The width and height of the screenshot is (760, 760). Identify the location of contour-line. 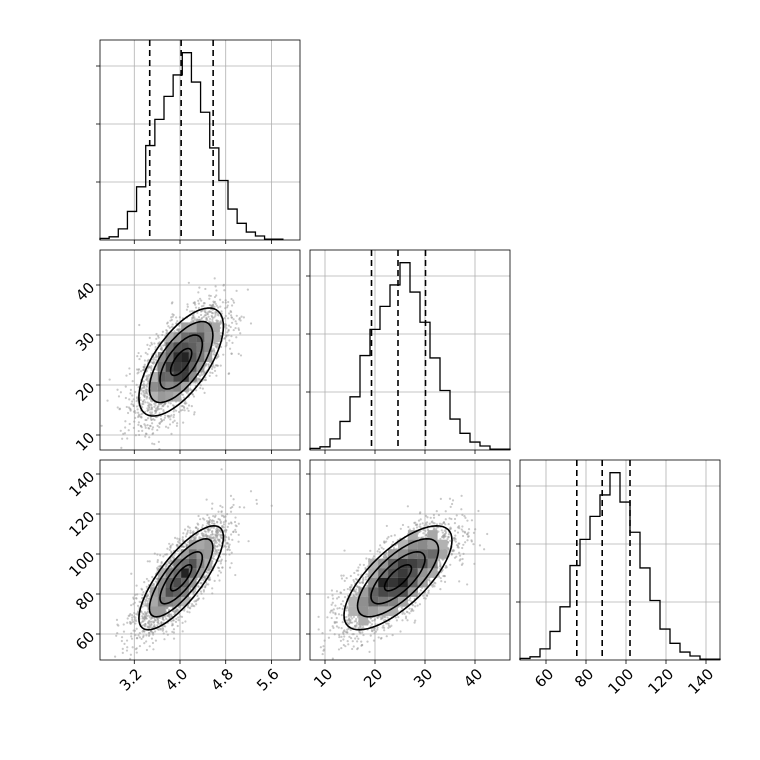
(181, 362).